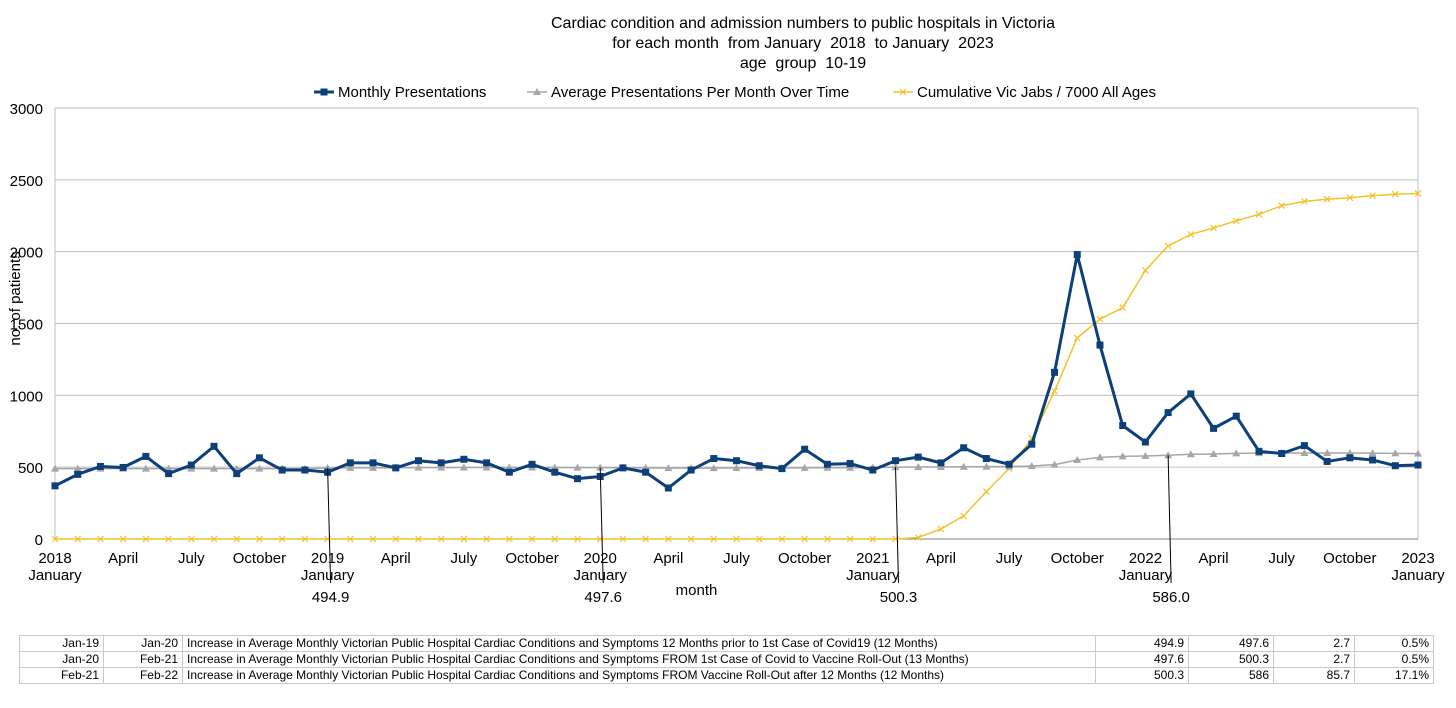 The height and width of the screenshot is (708, 1456). I want to click on x-tick-label: 2018, so click(54, 558).